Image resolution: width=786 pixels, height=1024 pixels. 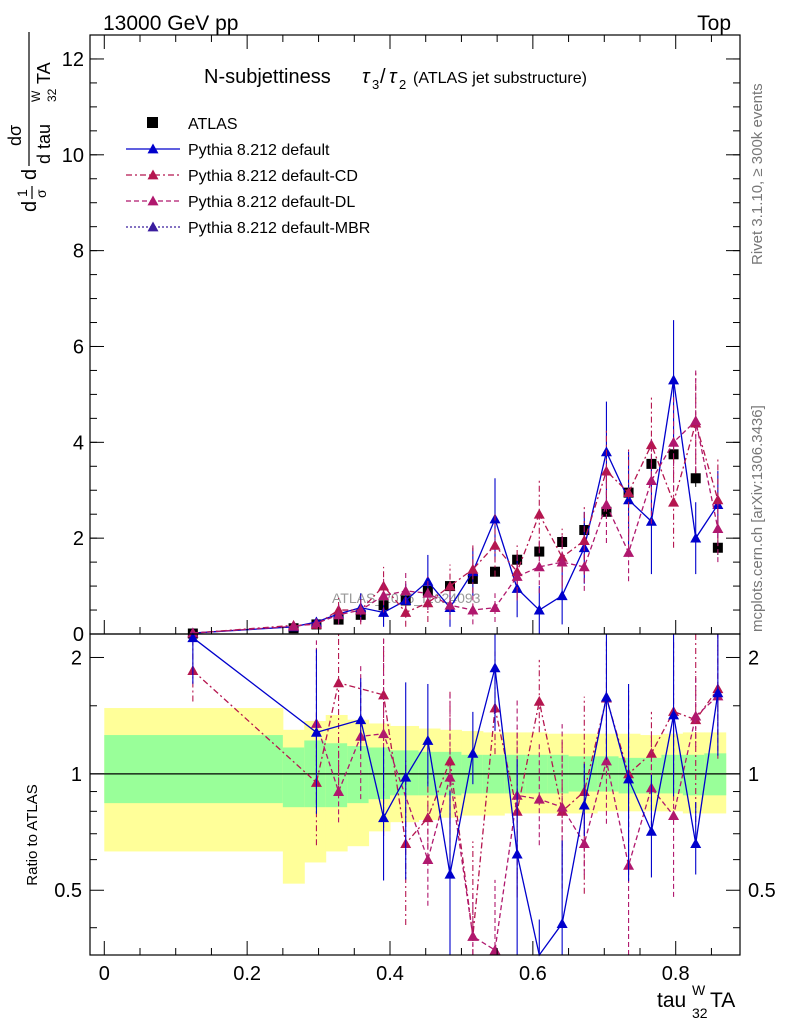 I want to click on ytick-label: 6, so click(x=78, y=347).